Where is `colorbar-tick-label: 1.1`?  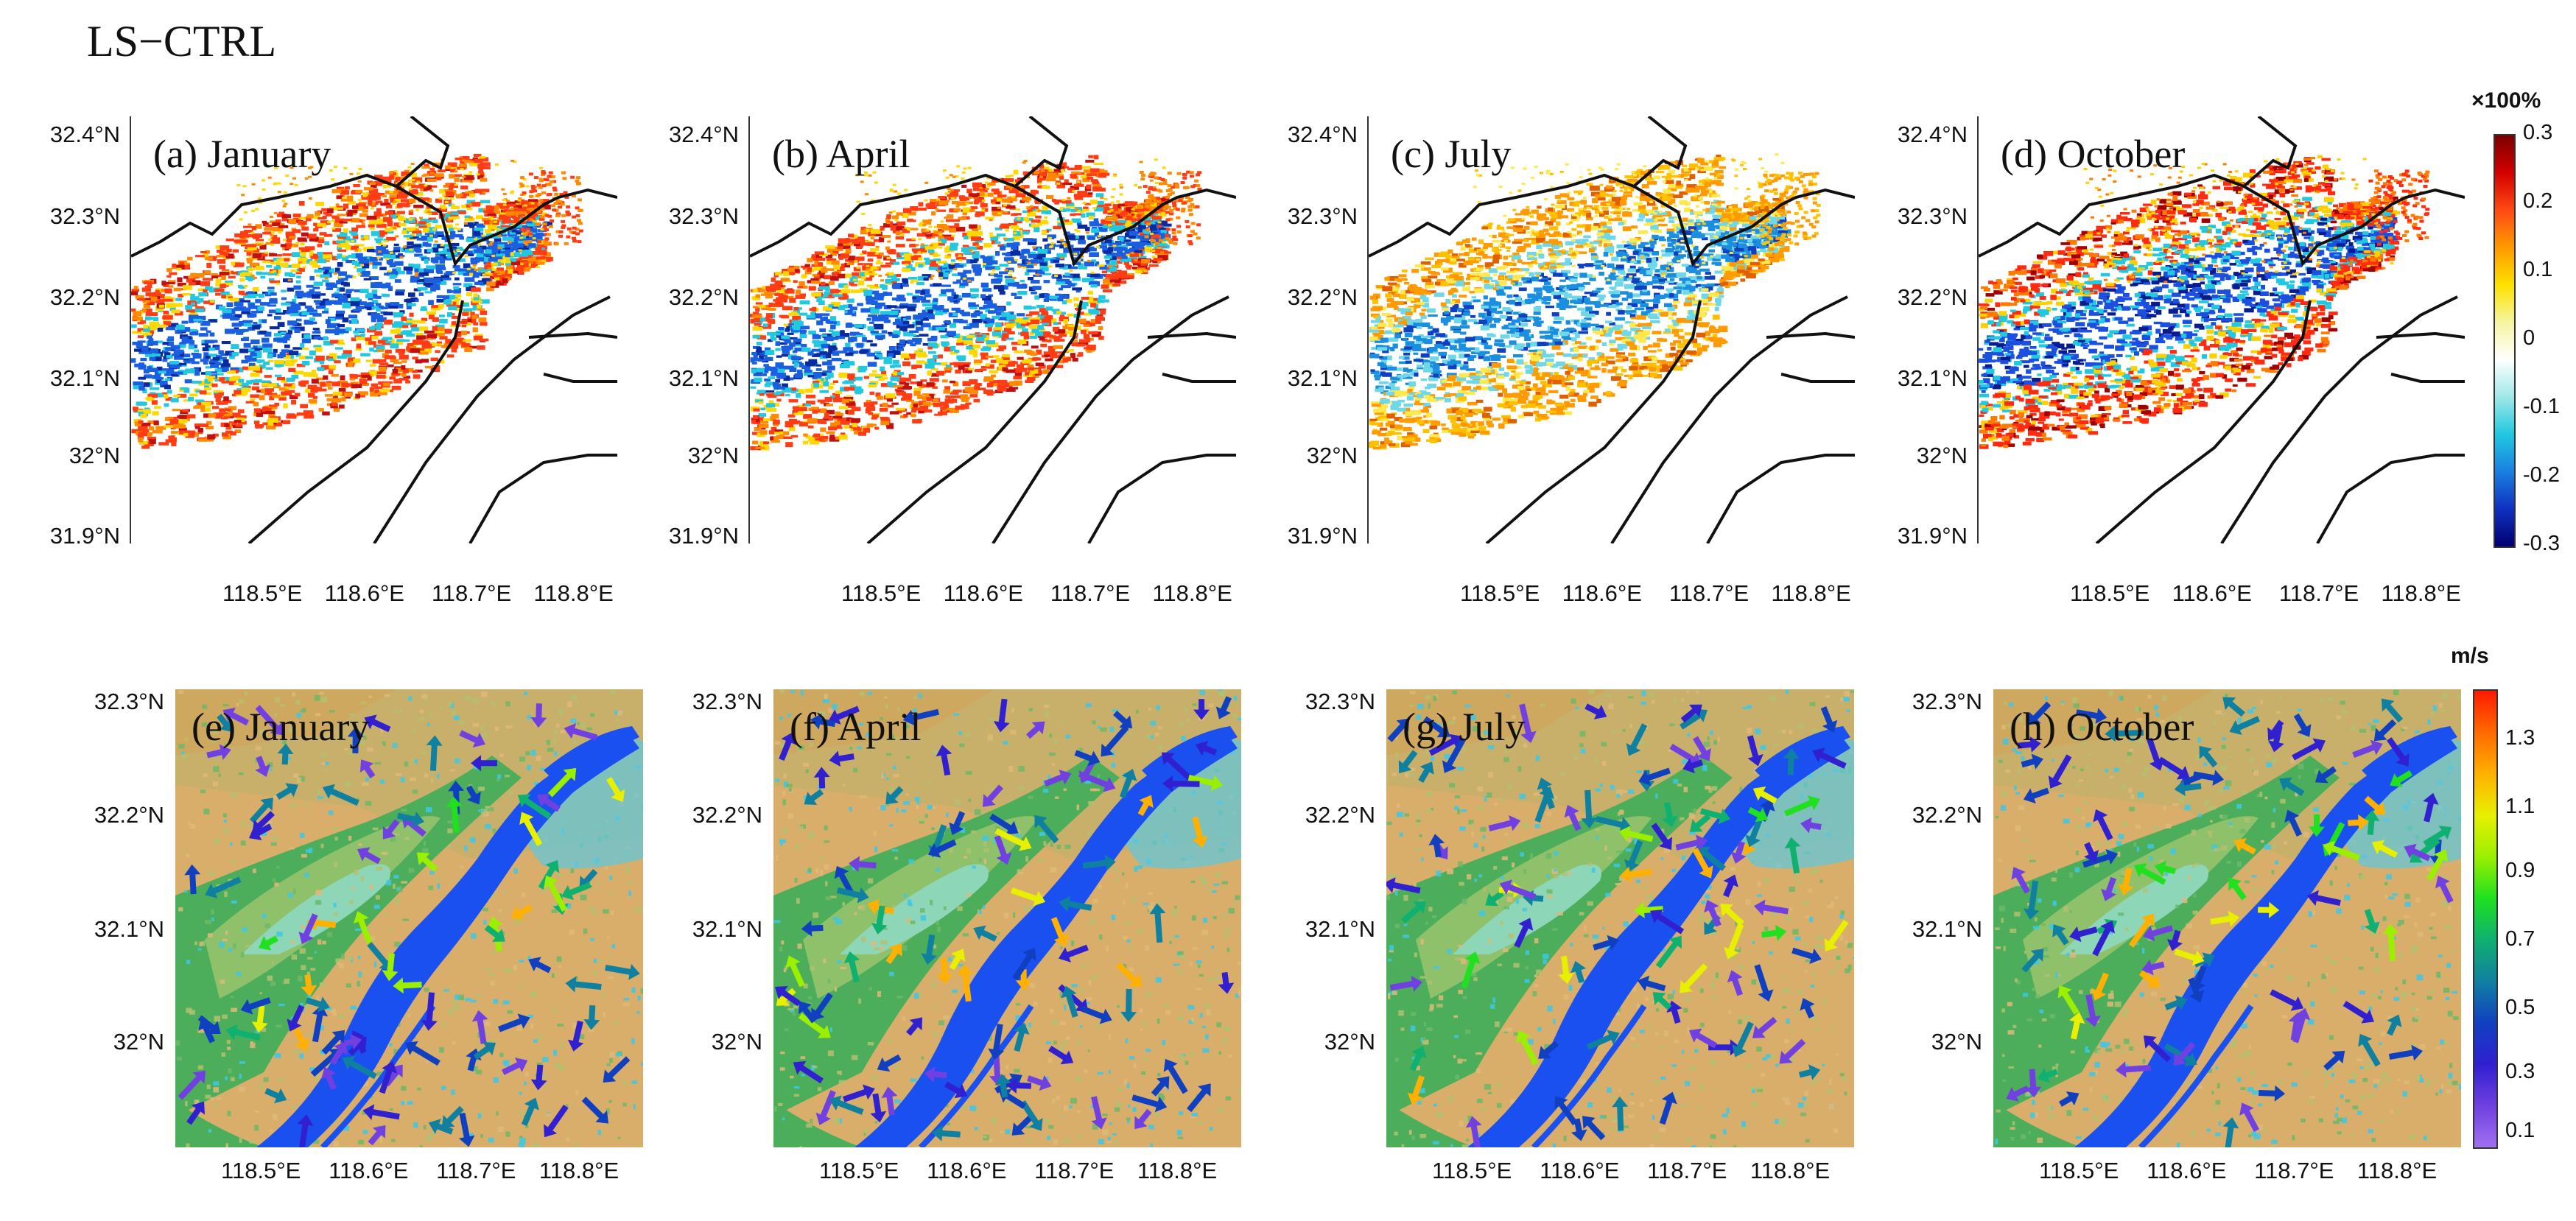
colorbar-tick-label: 1.1 is located at coordinates (2520, 807).